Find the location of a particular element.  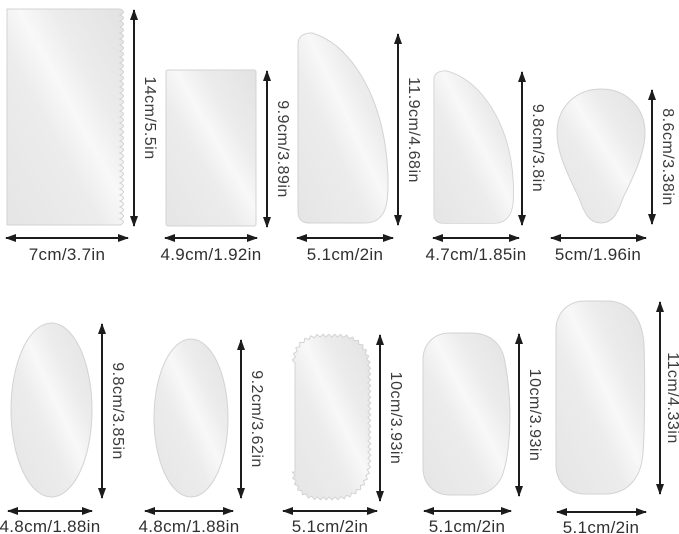

height-label: 9.9cm/3.89in is located at coordinates (282, 149).